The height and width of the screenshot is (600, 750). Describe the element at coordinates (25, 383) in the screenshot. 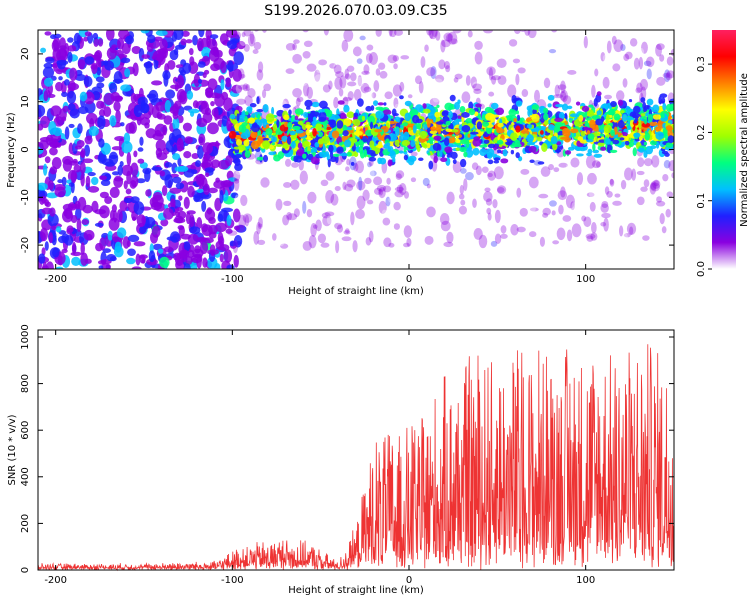

I see `snr-ytick-label: 800` at that location.